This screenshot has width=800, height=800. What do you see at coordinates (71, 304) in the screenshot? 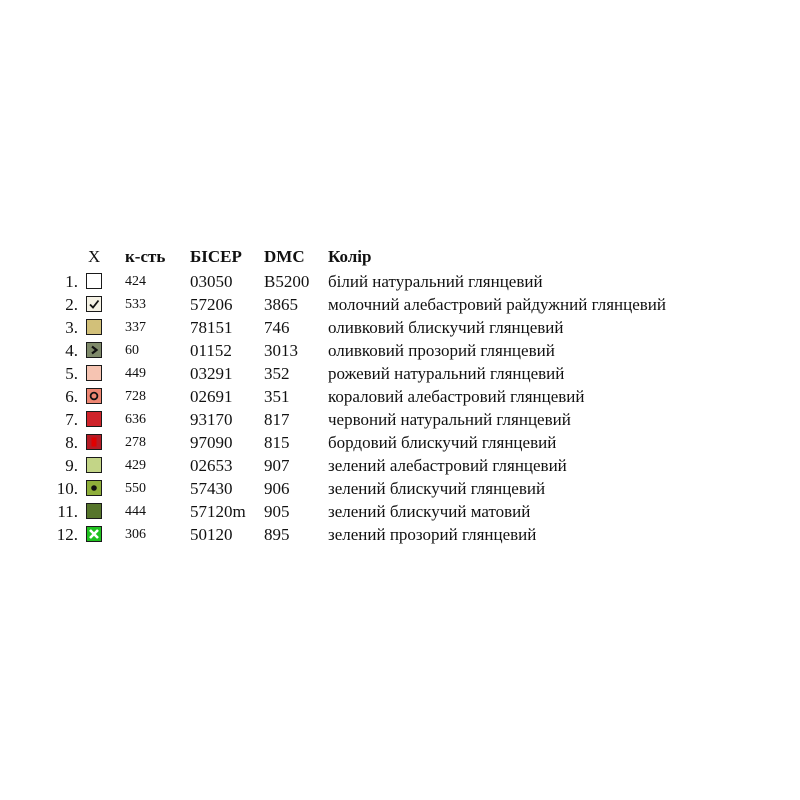
I see `row-number: 2.` at bounding box center [71, 304].